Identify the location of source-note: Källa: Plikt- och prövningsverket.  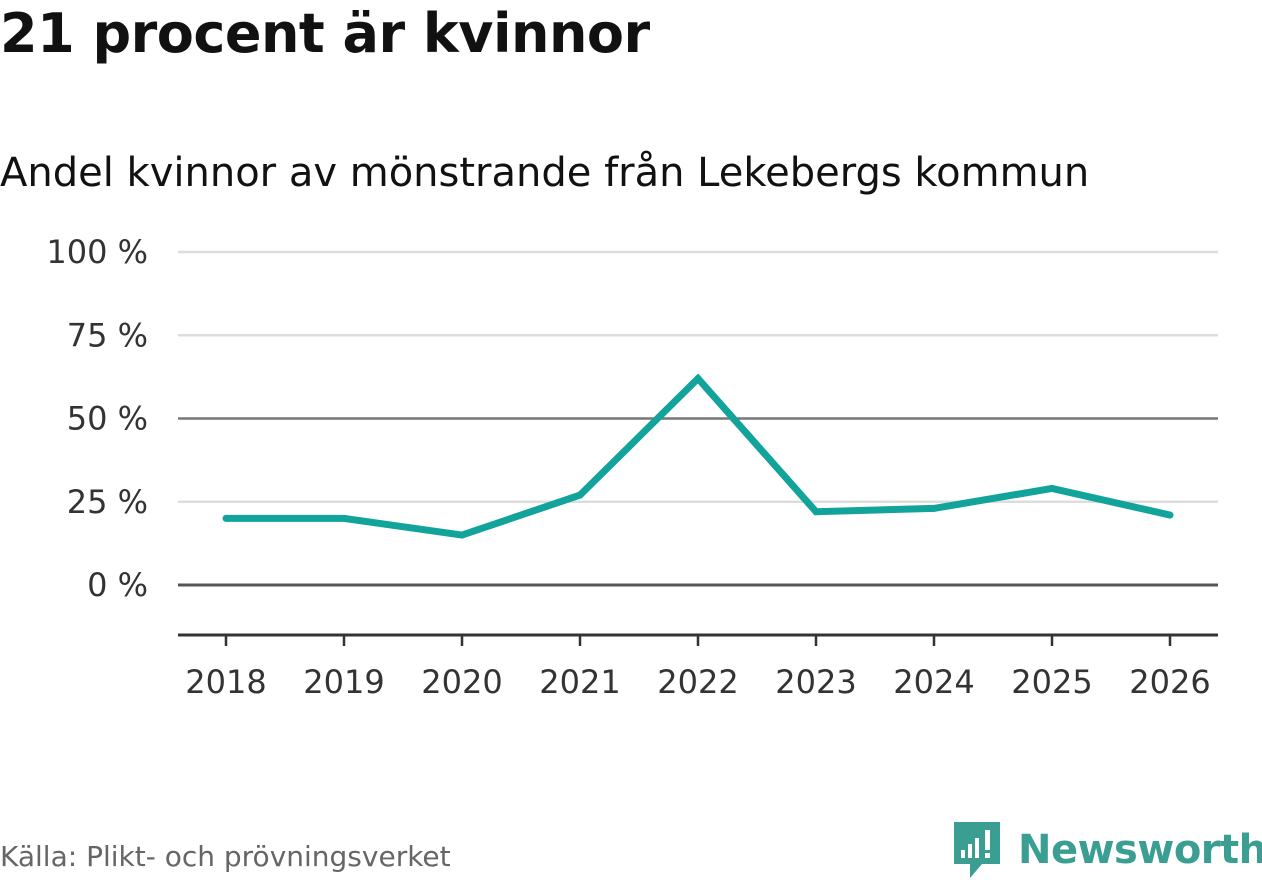
(225, 856).